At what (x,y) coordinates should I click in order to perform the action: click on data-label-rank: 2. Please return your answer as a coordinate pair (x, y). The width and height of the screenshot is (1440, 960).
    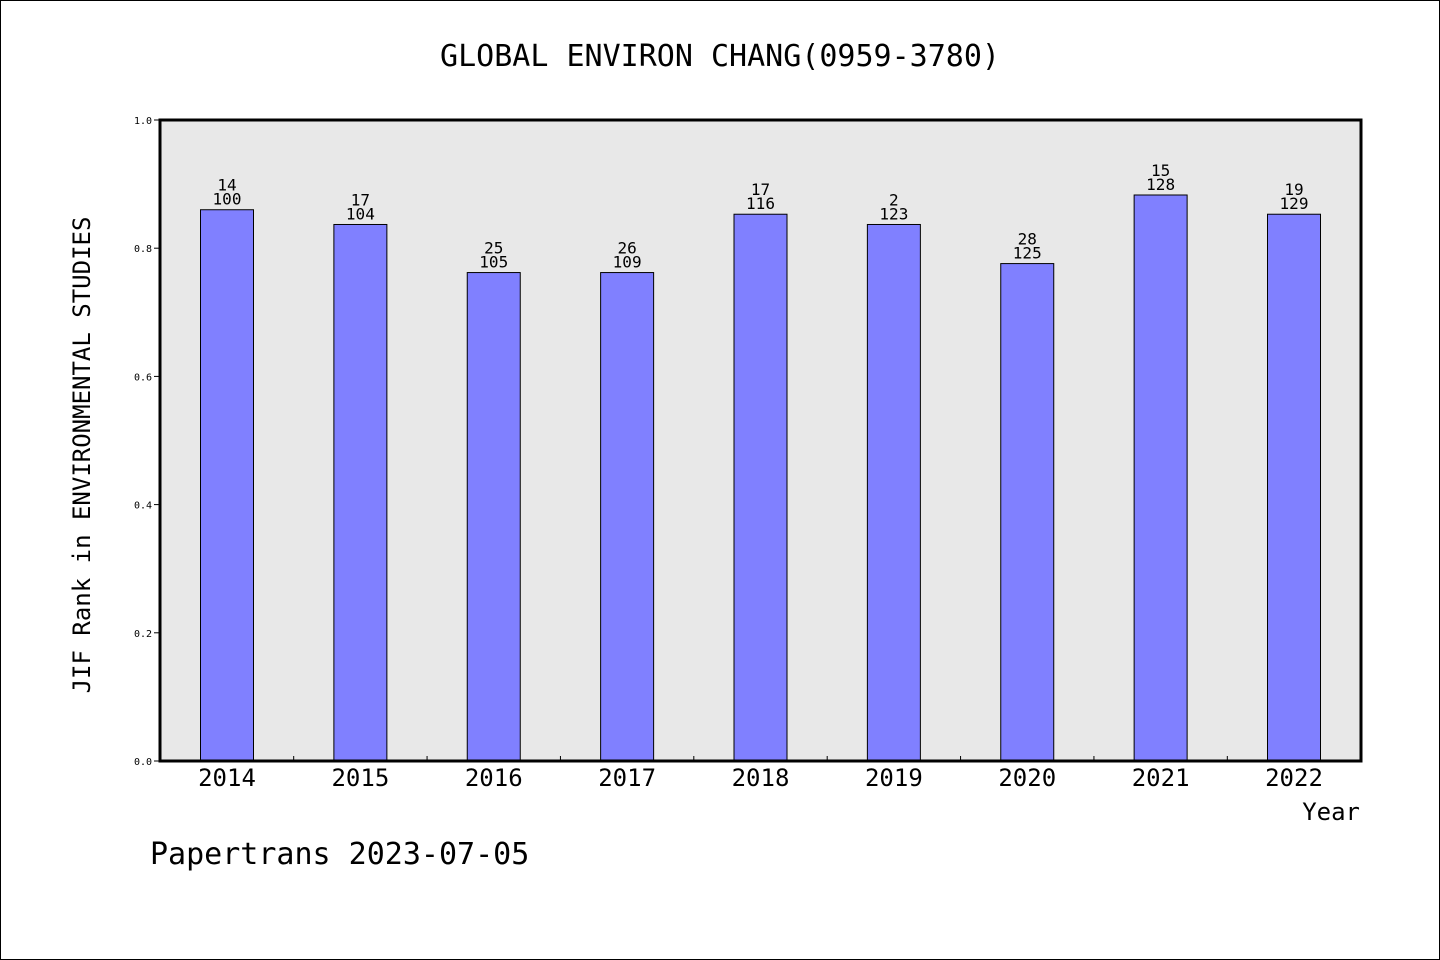
    Looking at the image, I should click on (894, 199).